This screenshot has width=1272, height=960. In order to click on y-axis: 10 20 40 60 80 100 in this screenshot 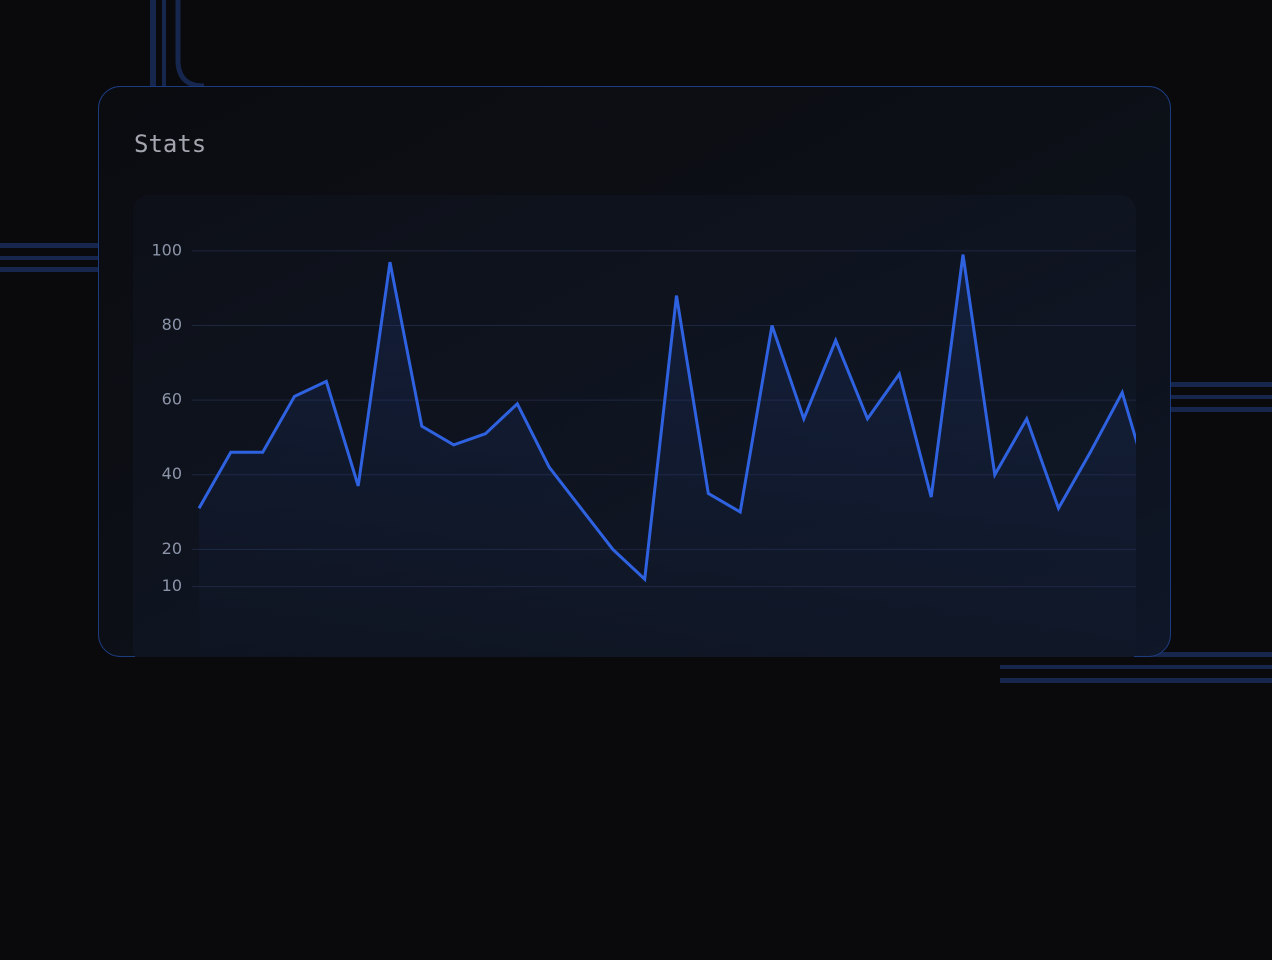, I will do `click(166, 417)`.